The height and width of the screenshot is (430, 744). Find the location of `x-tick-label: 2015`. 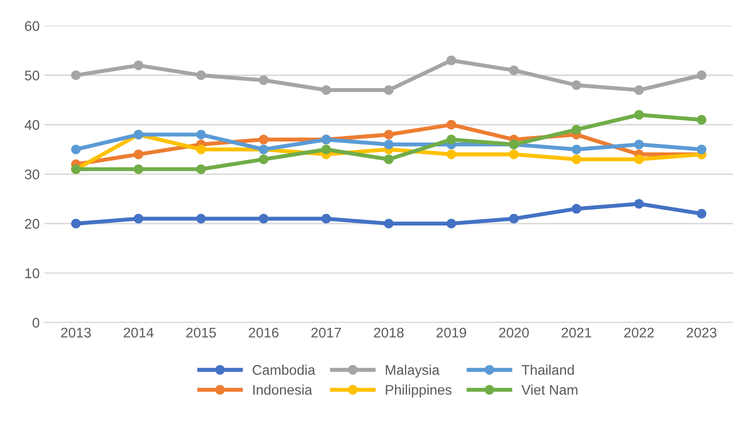

x-tick-label: 2015 is located at coordinates (201, 333).